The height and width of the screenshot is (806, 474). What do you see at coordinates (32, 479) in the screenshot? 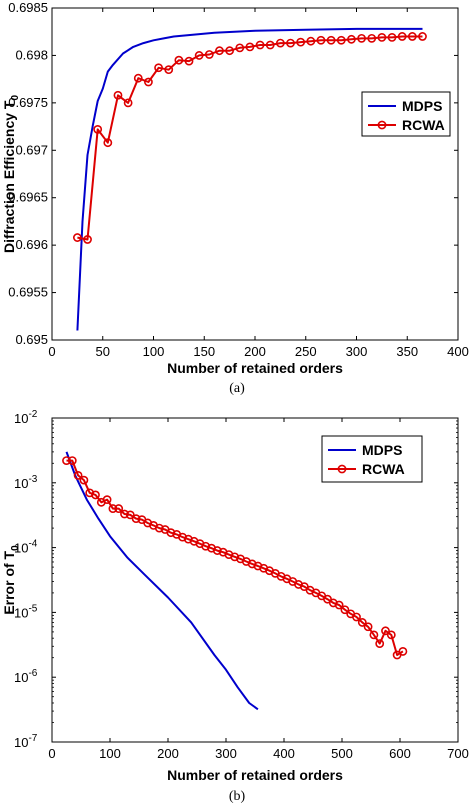
I see `y-tick-exponent: -3` at bounding box center [32, 479].